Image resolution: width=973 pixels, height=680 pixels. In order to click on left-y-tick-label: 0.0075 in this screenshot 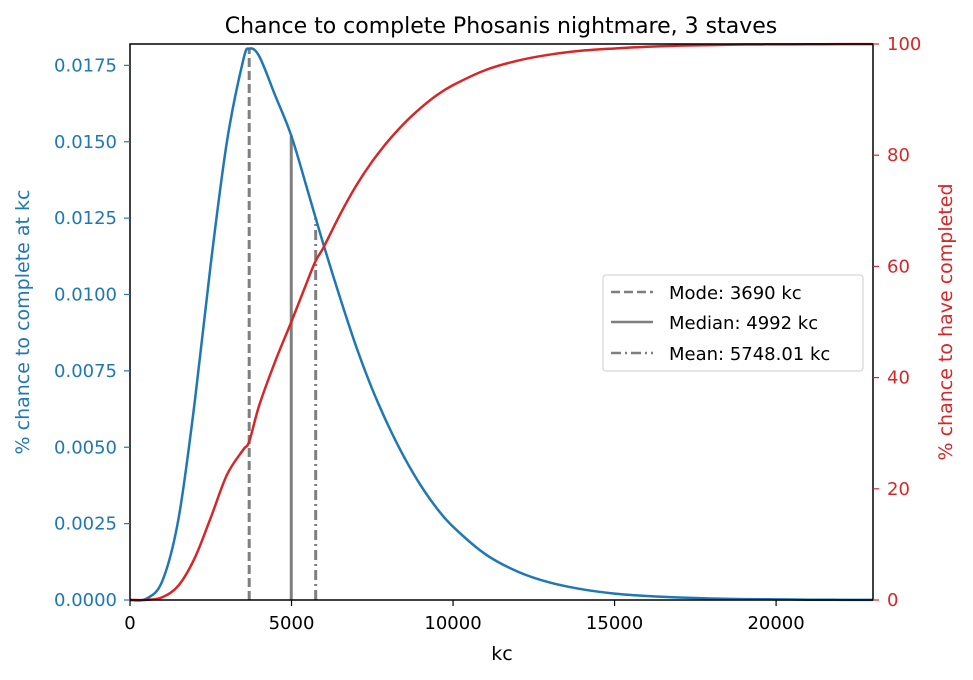, I will do `click(85, 371)`.